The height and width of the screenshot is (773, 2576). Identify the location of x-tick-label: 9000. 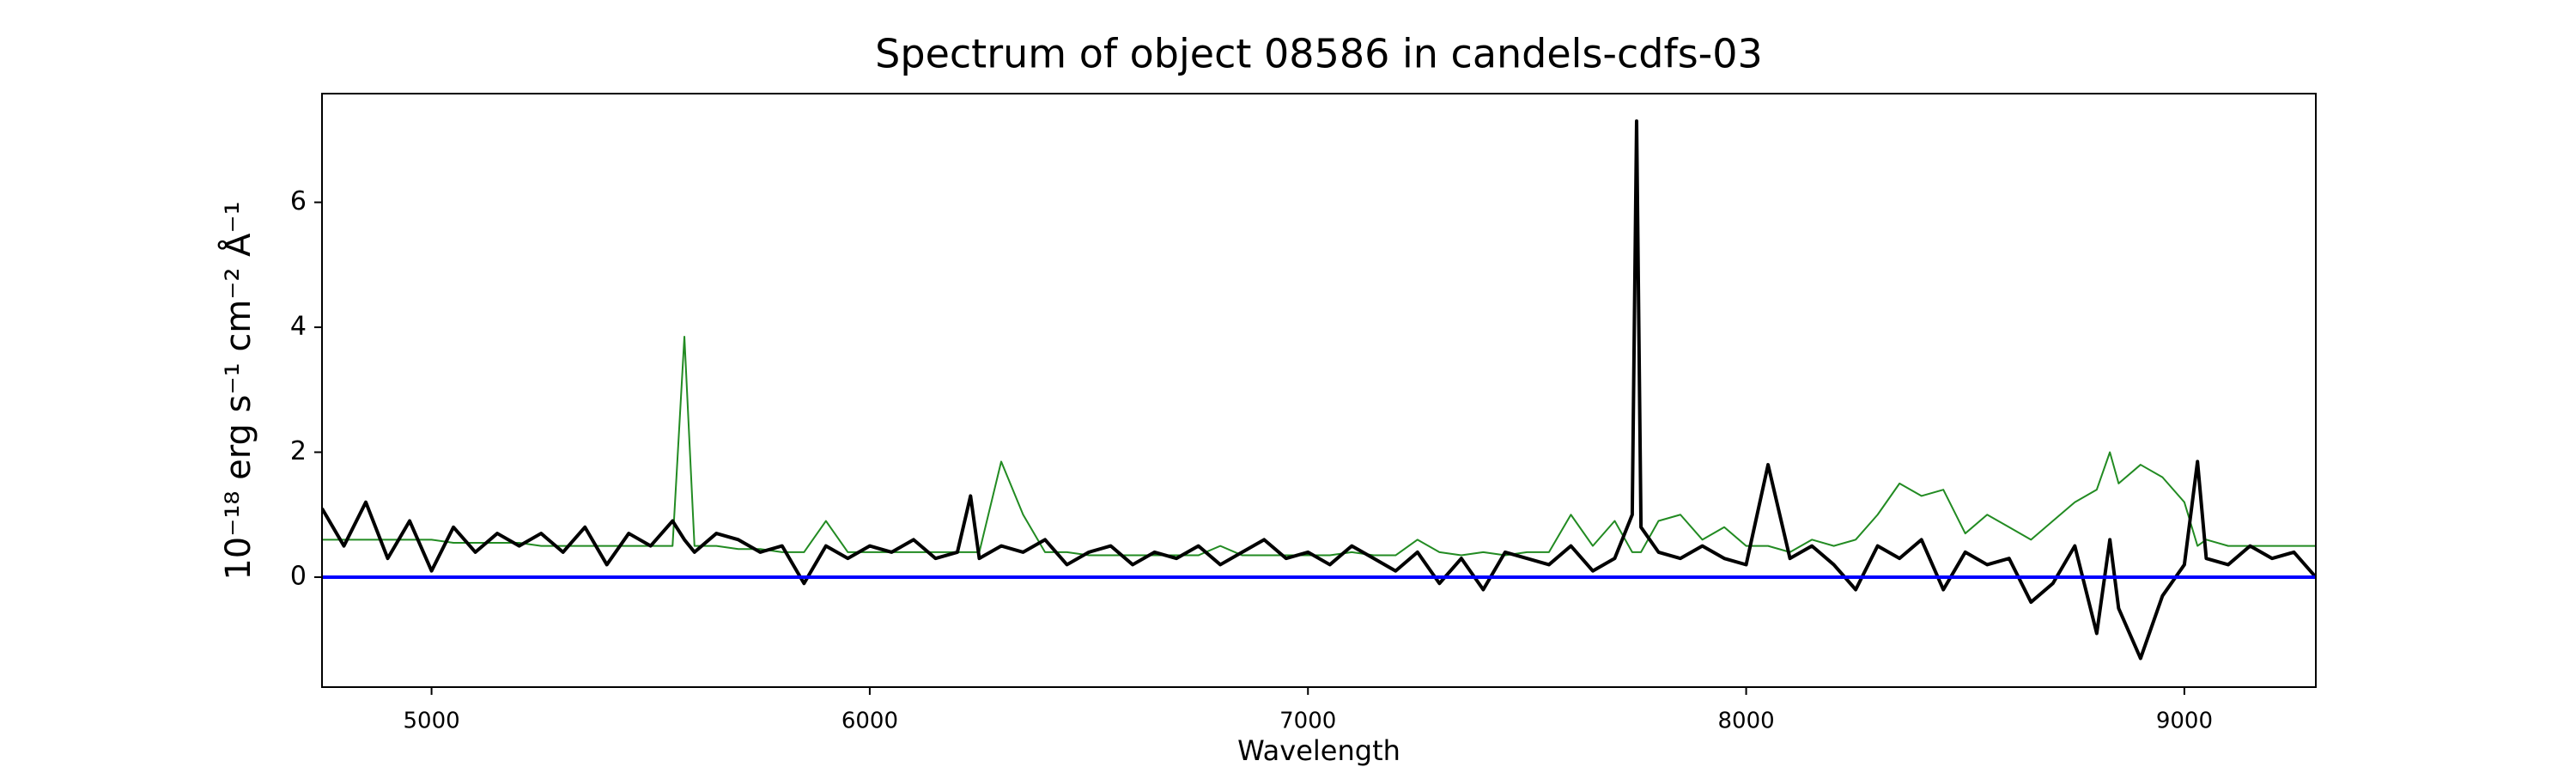
(2185, 721).